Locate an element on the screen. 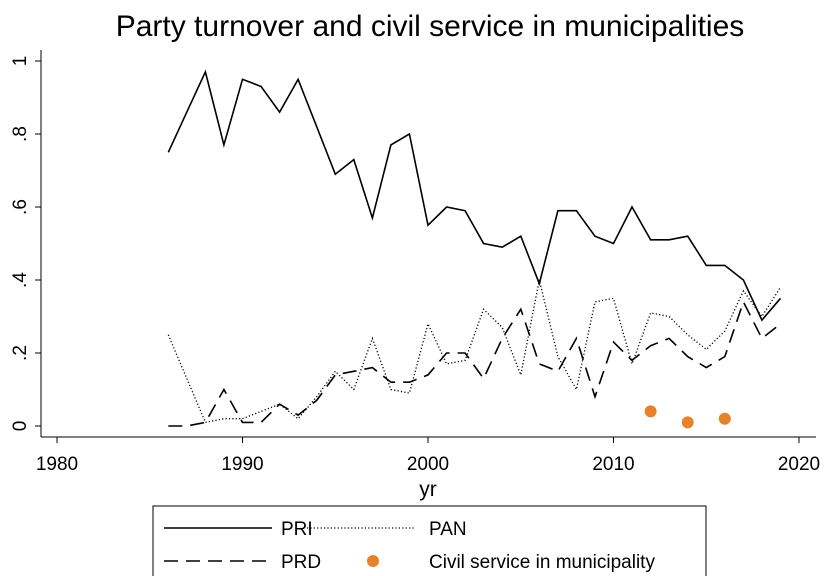  x-ticks: 1980 1990 2000 2010 2020 is located at coordinates (428, 456).